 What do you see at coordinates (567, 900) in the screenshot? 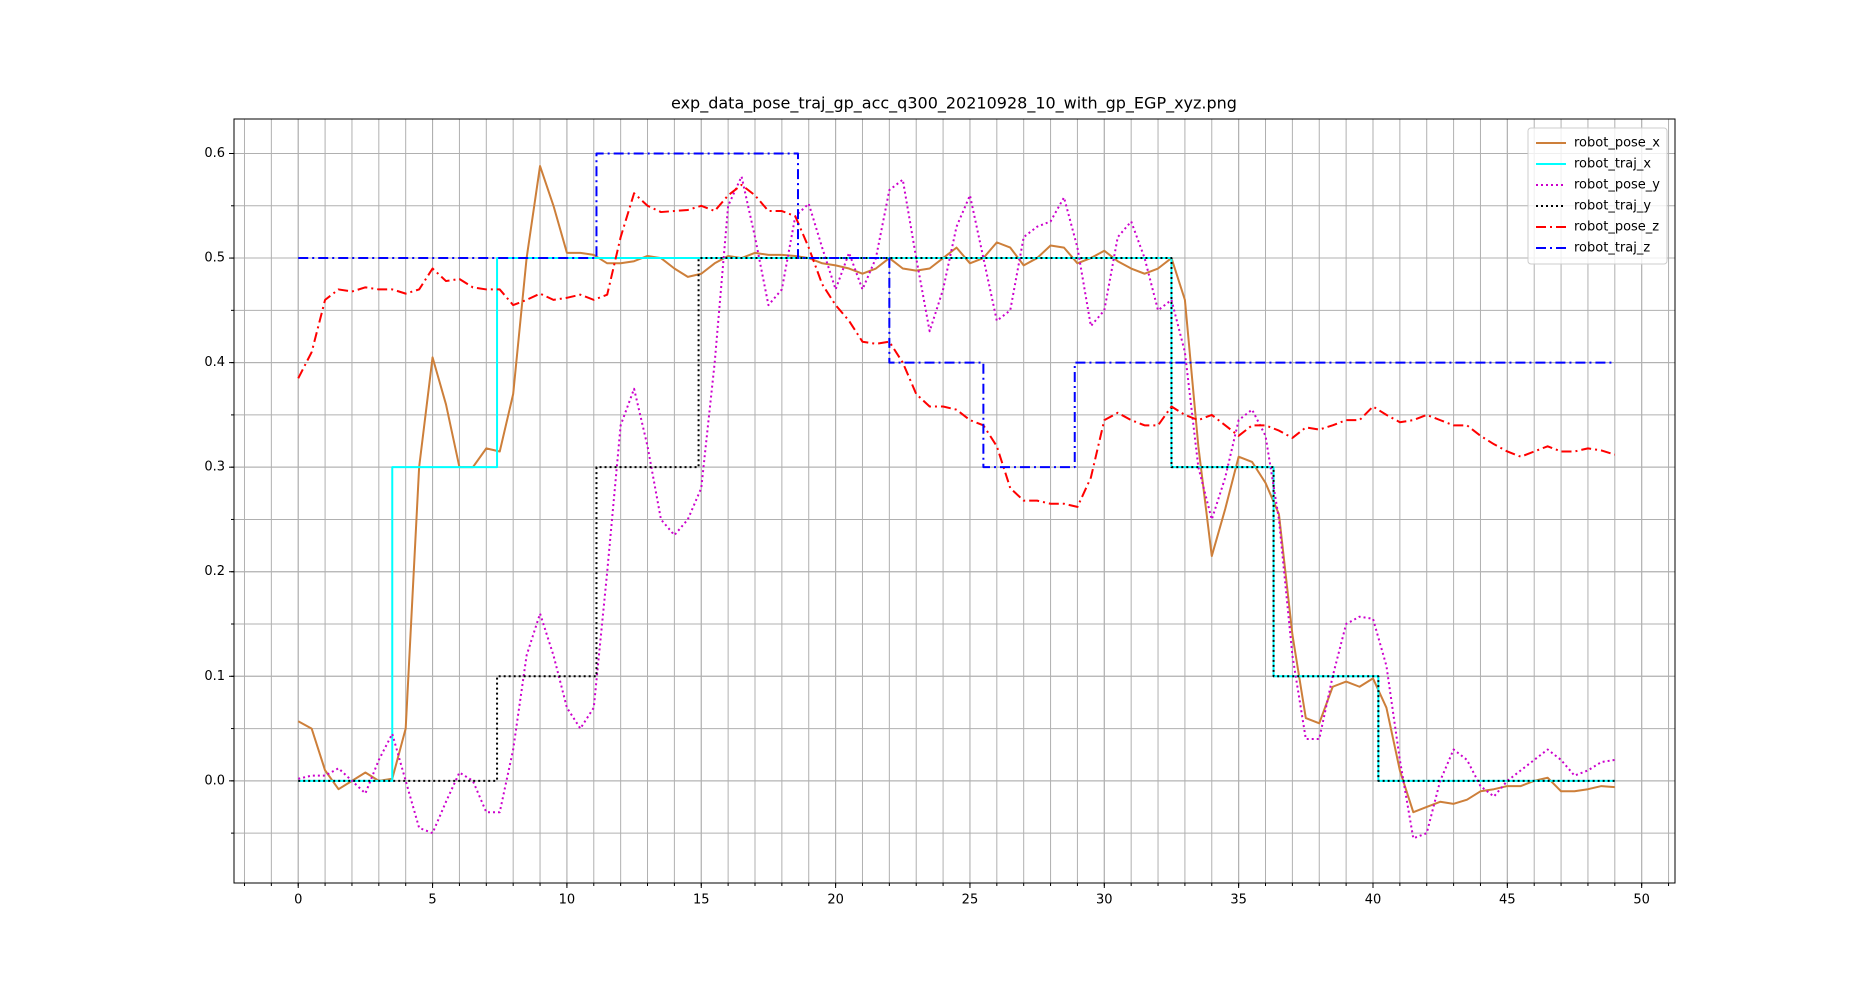
I see `x-tick-label: 10` at bounding box center [567, 900].